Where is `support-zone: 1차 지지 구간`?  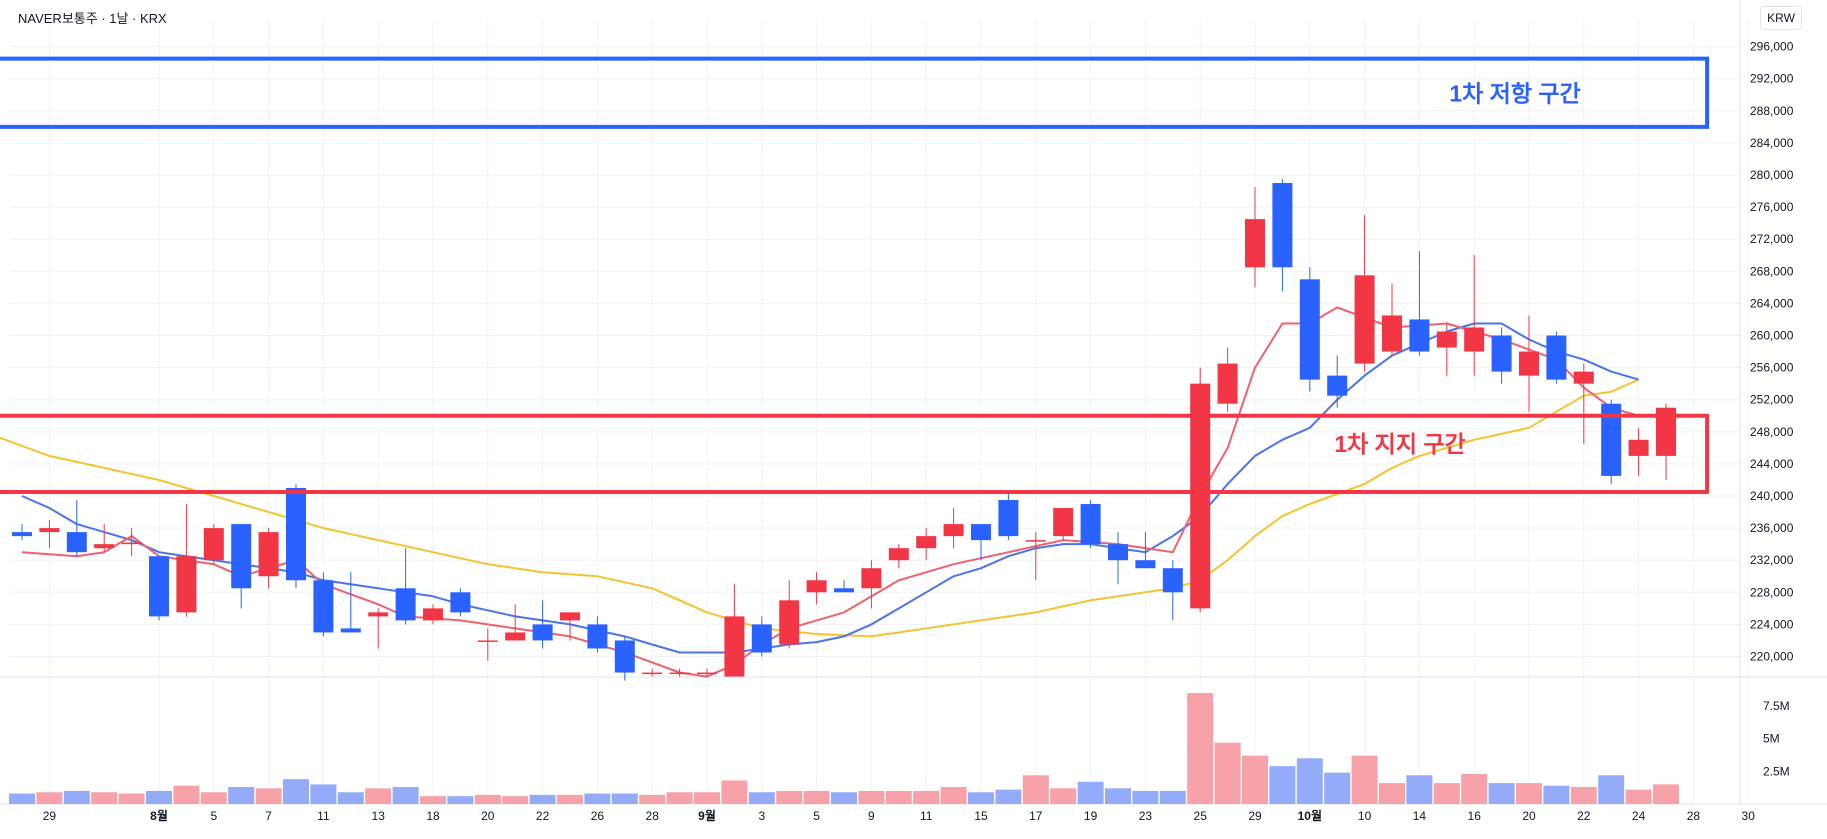
support-zone: 1차 지지 구간 is located at coordinates (855, 453).